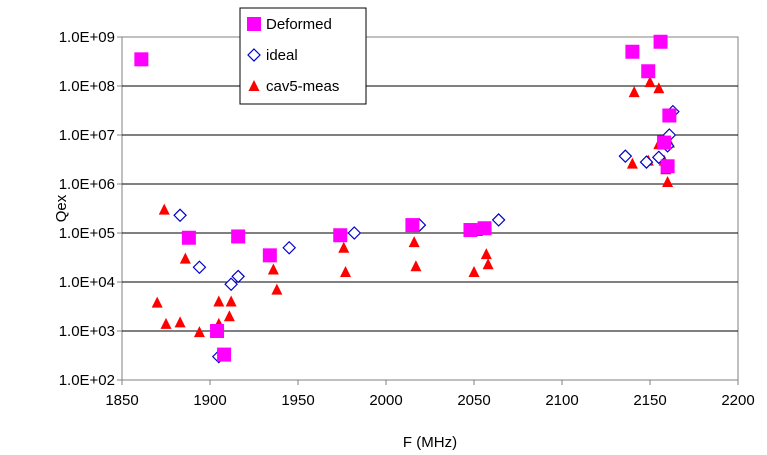  Describe the element at coordinates (473, 400) in the screenshot. I see `x-tick-label: 2050` at that location.